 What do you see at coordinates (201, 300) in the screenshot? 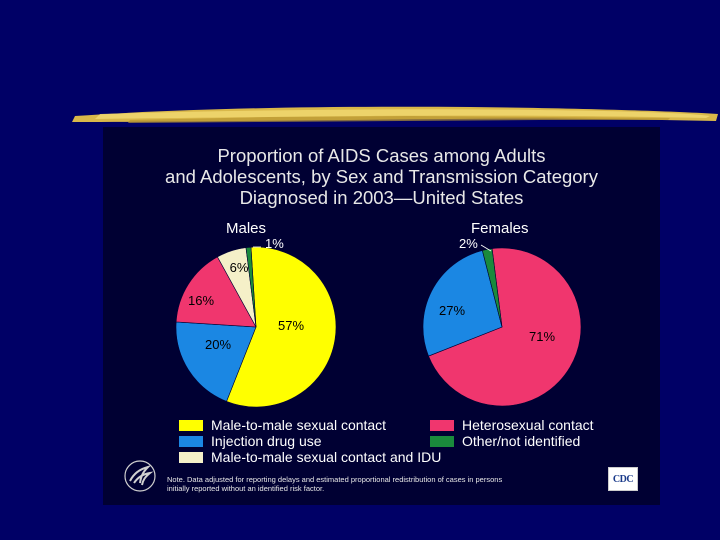
I see `males-label-heterosexual-contact: 16%` at bounding box center [201, 300].